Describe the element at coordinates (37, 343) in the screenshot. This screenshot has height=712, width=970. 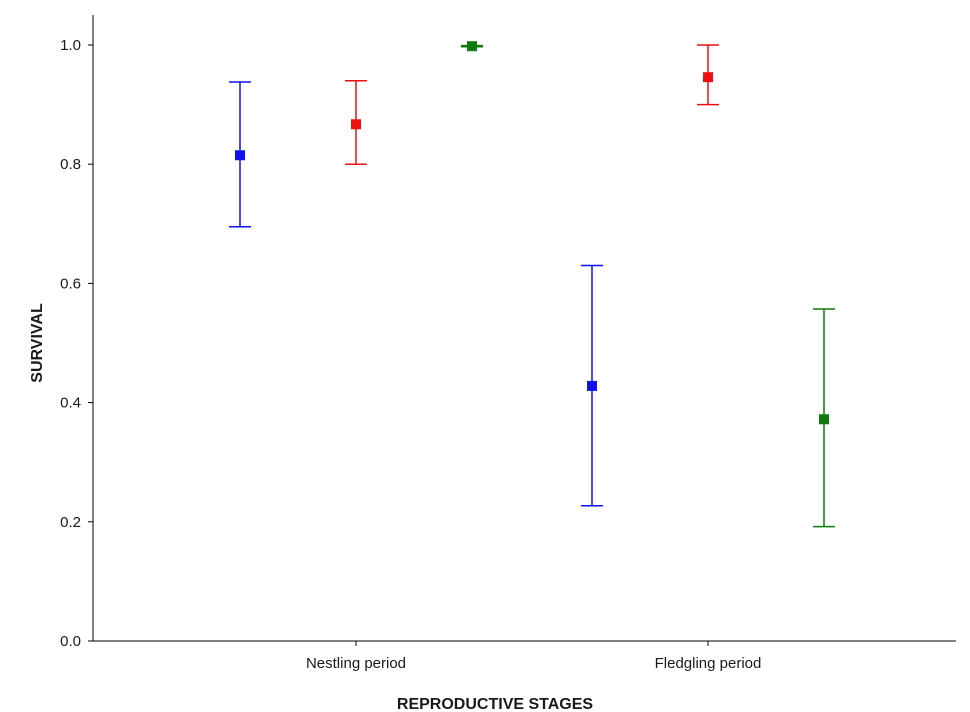
I see `y-axis-title: SURVIVAL` at that location.